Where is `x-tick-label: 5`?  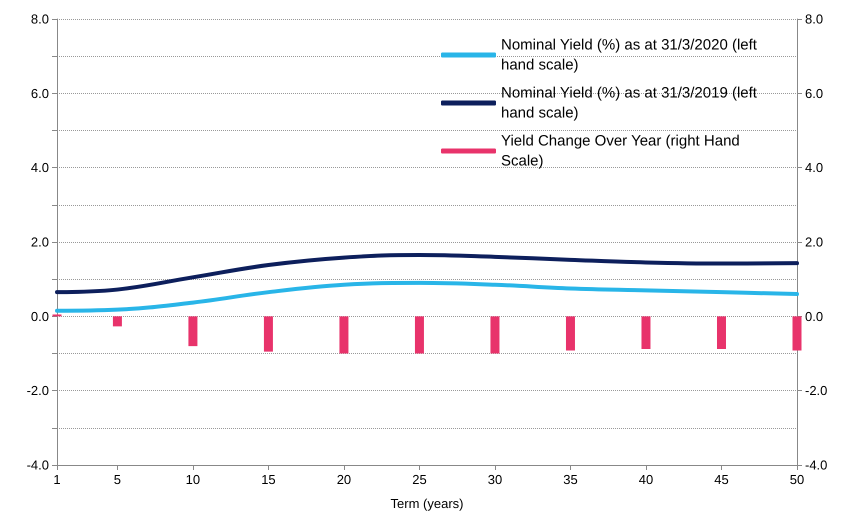
x-tick-label: 5 is located at coordinates (118, 479).